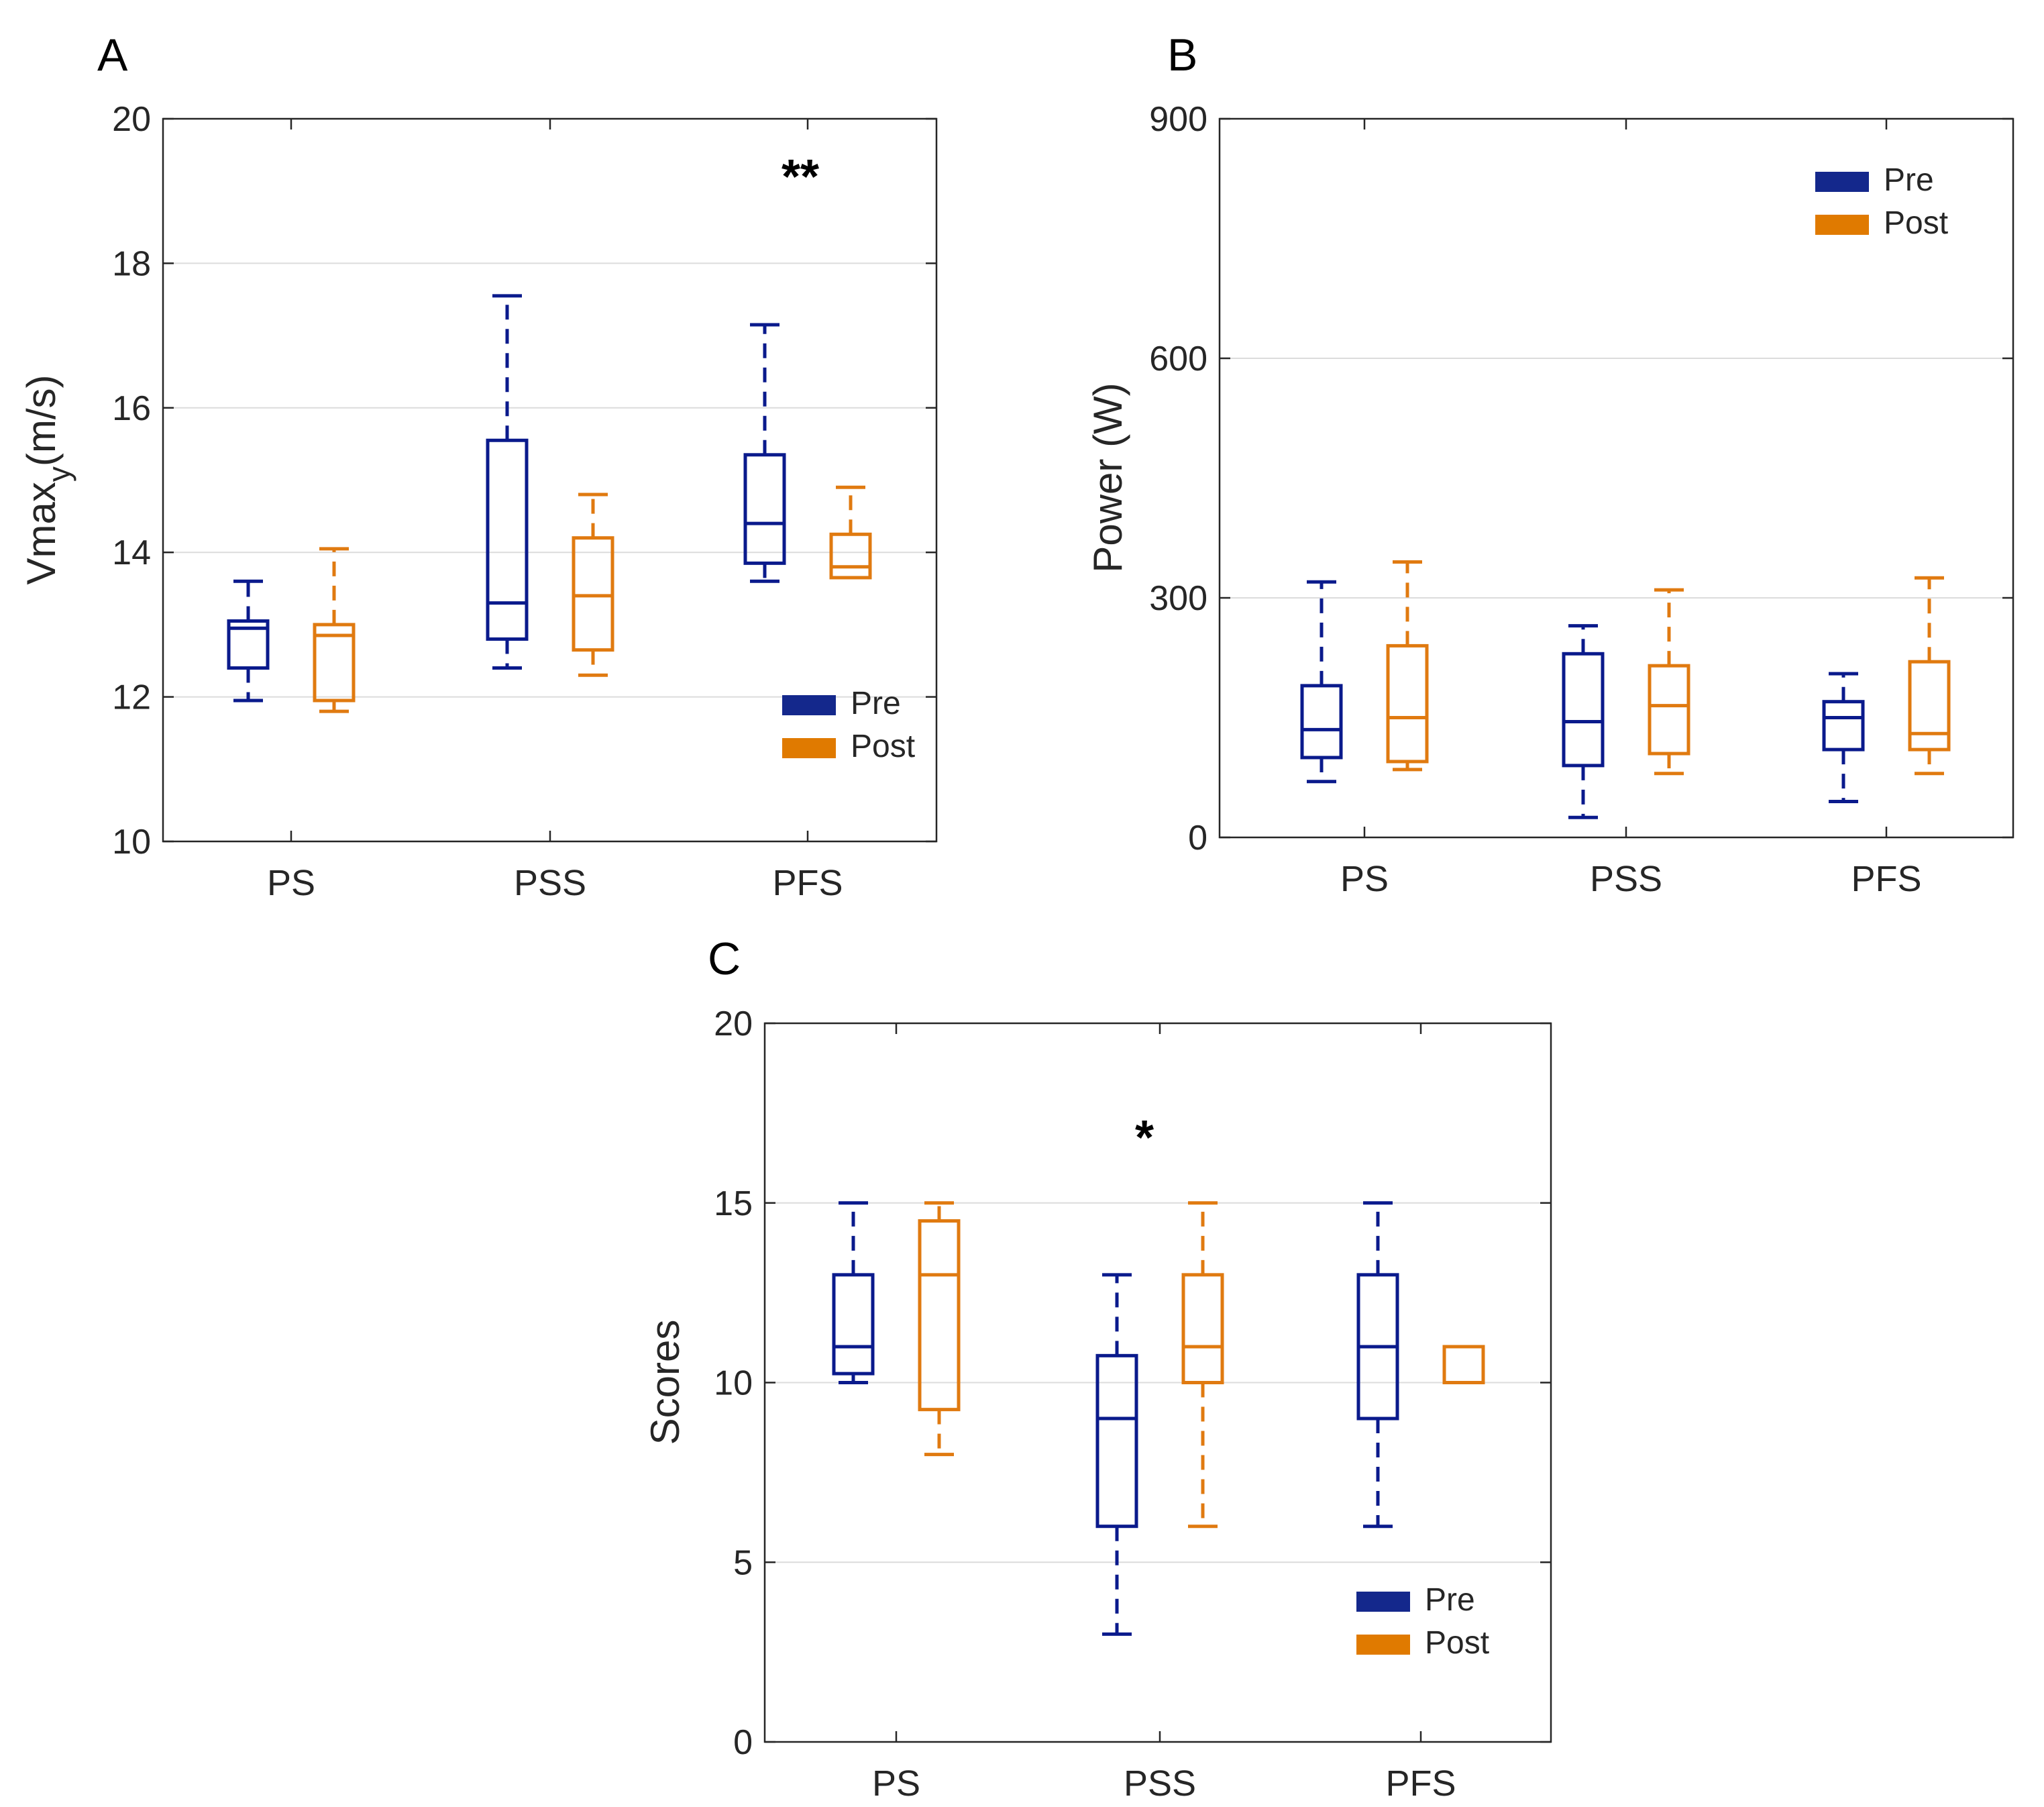 The width and height of the screenshot is (2044, 1807). What do you see at coordinates (743, 1562) in the screenshot?
I see `ytick-label: 5` at bounding box center [743, 1562].